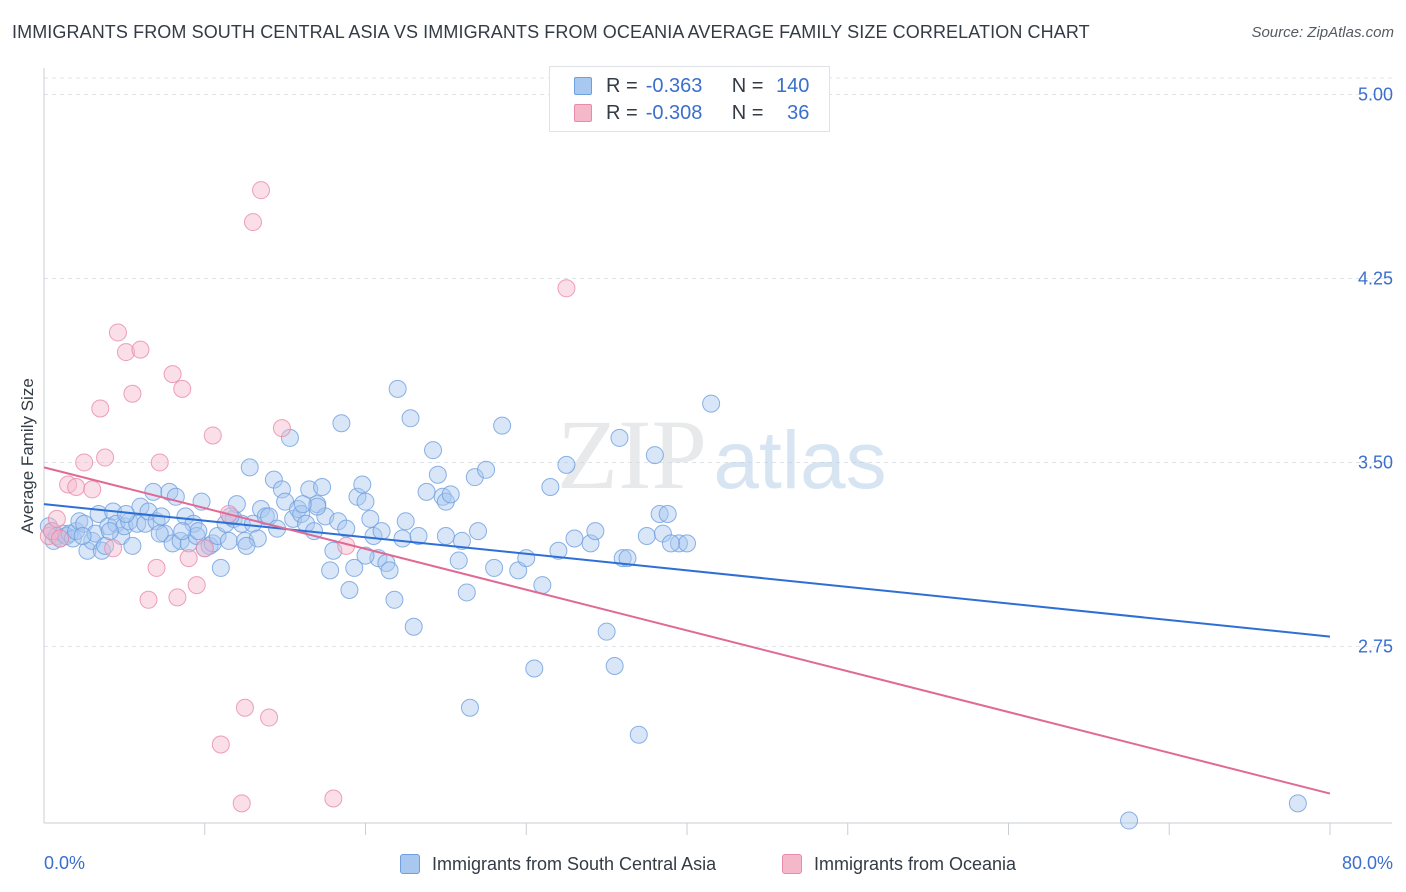 The width and height of the screenshot is (1406, 892). I want to click on legend-r-value: -0.308, so click(674, 112).